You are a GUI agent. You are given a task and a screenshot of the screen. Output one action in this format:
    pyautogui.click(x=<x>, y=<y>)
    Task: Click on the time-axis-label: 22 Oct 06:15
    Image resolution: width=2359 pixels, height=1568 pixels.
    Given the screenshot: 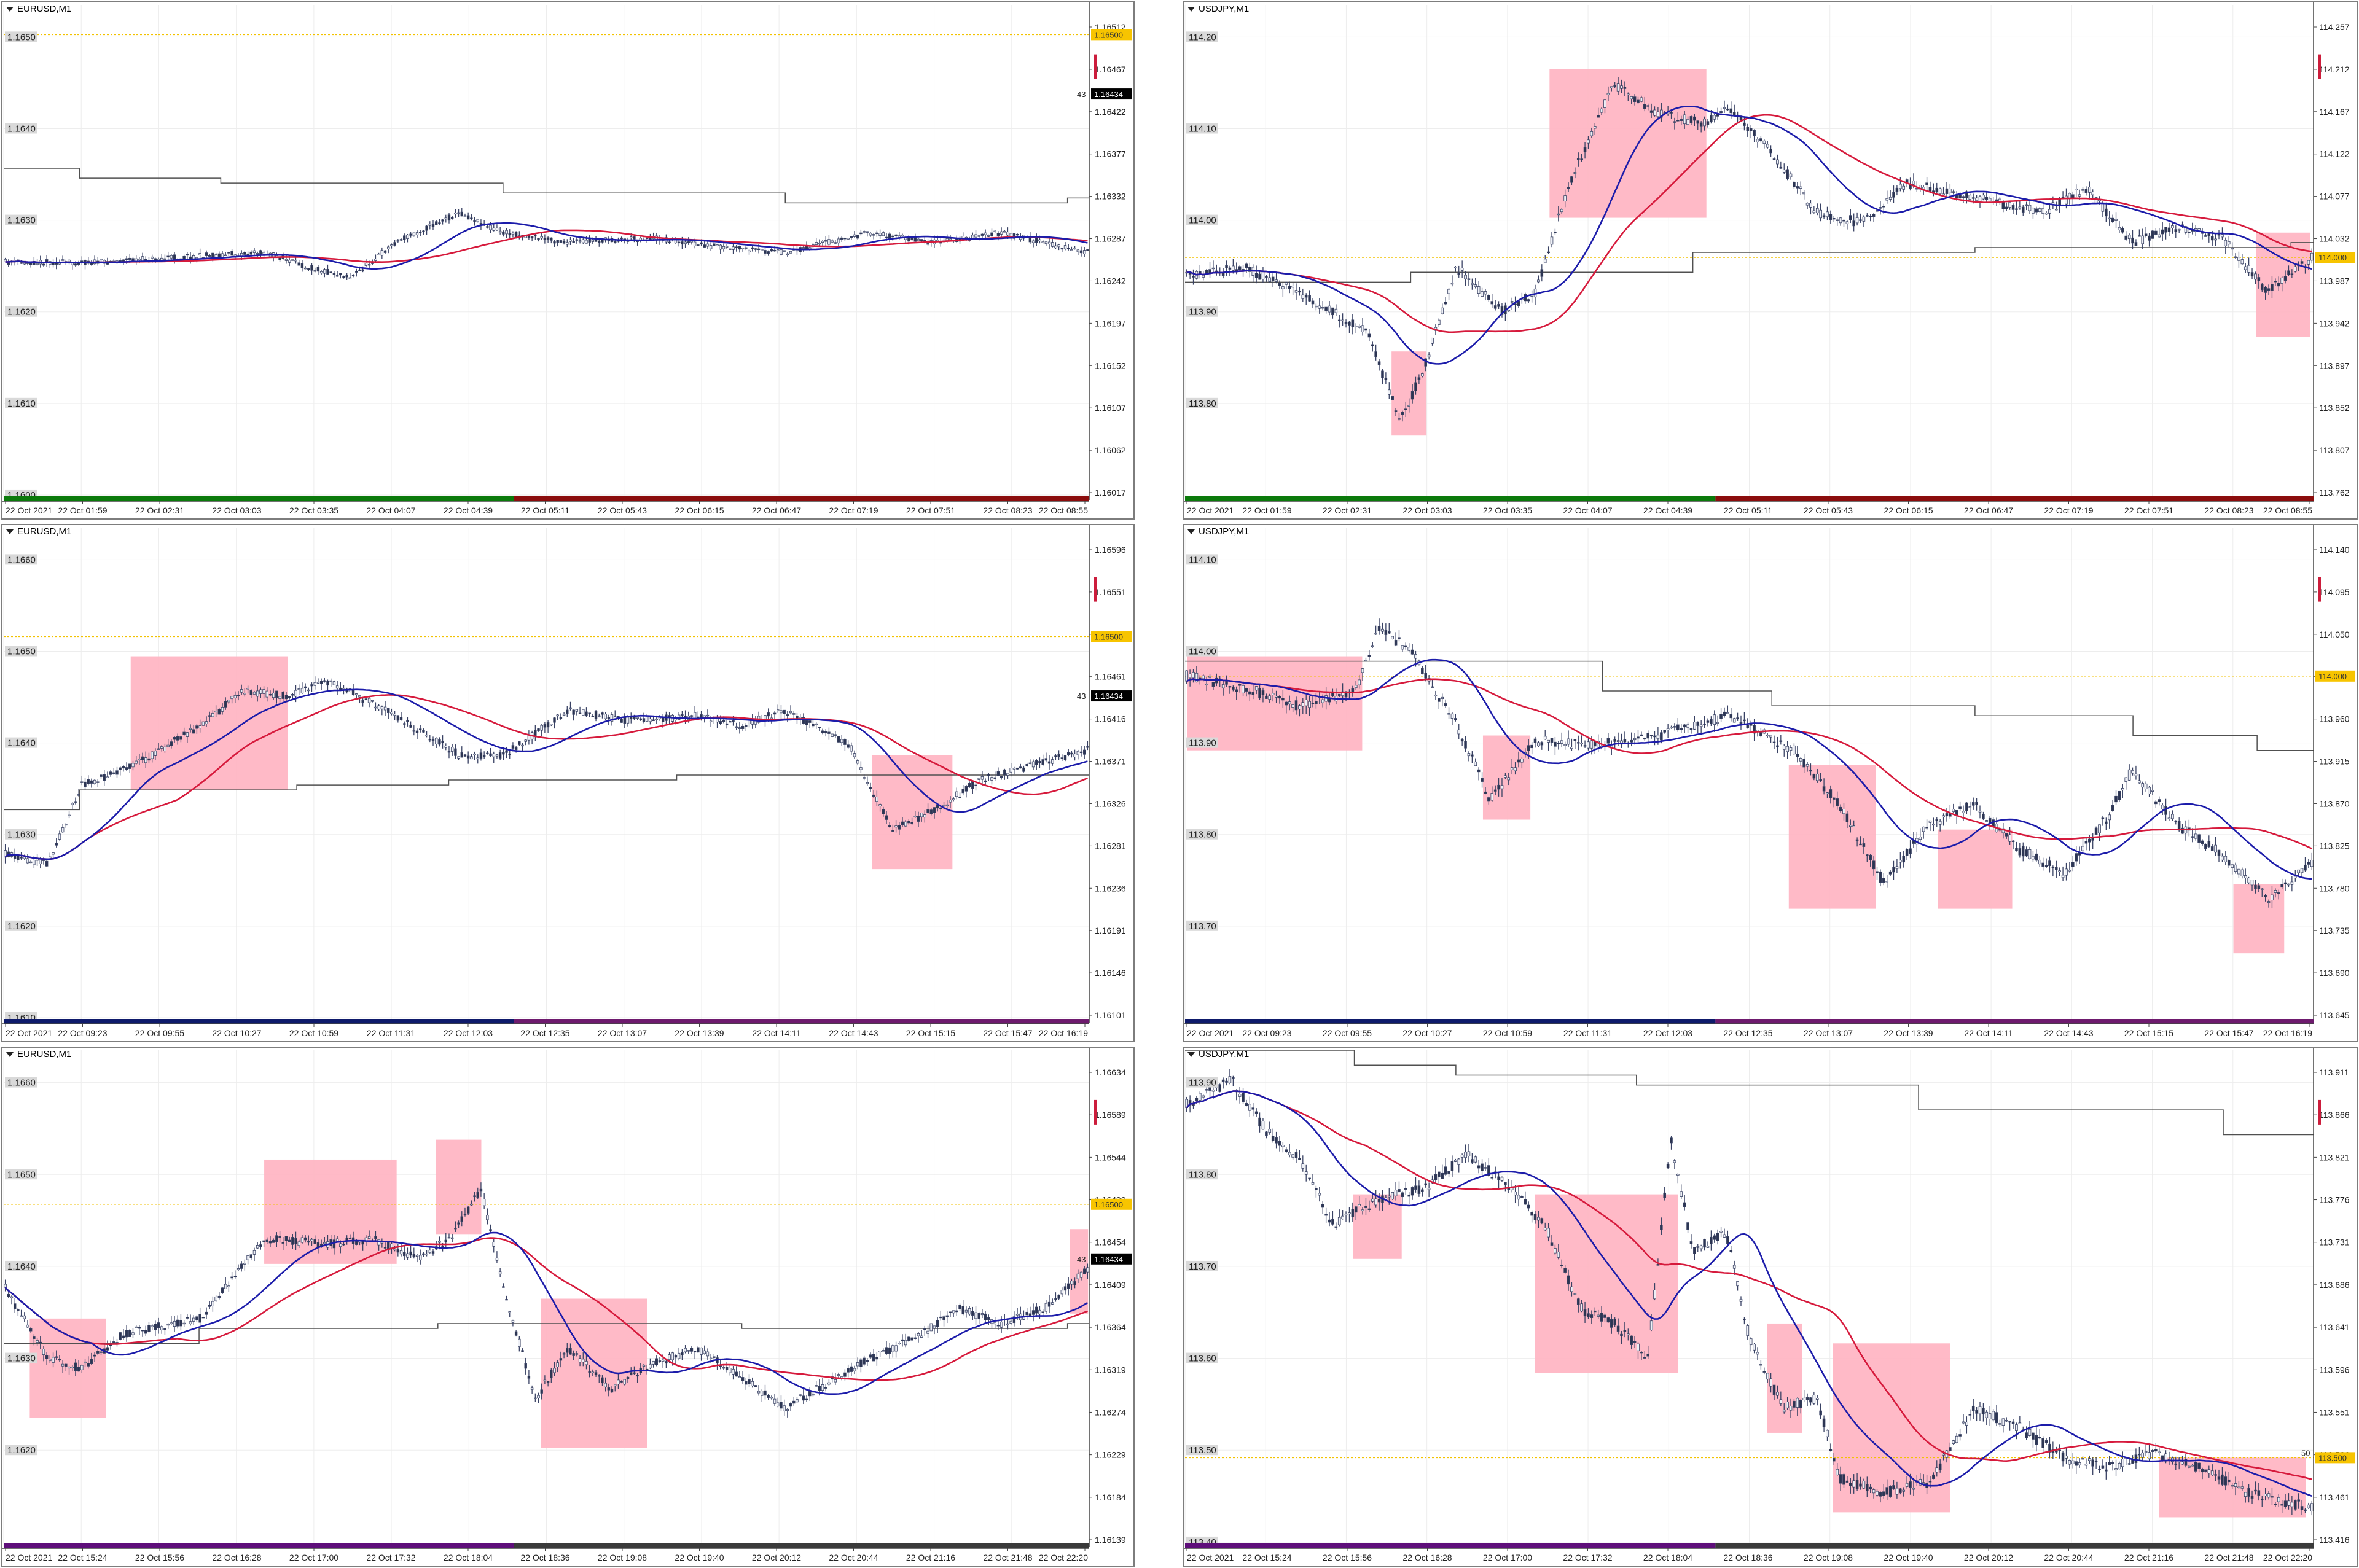 What is the action you would take?
    pyautogui.click(x=1908, y=510)
    